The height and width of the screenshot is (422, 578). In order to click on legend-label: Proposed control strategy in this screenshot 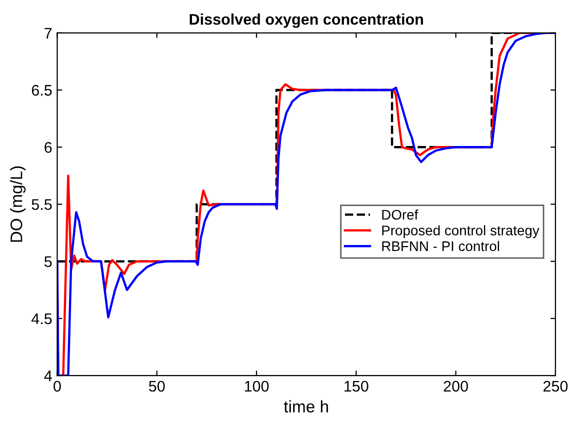, I will do `click(461, 231)`.